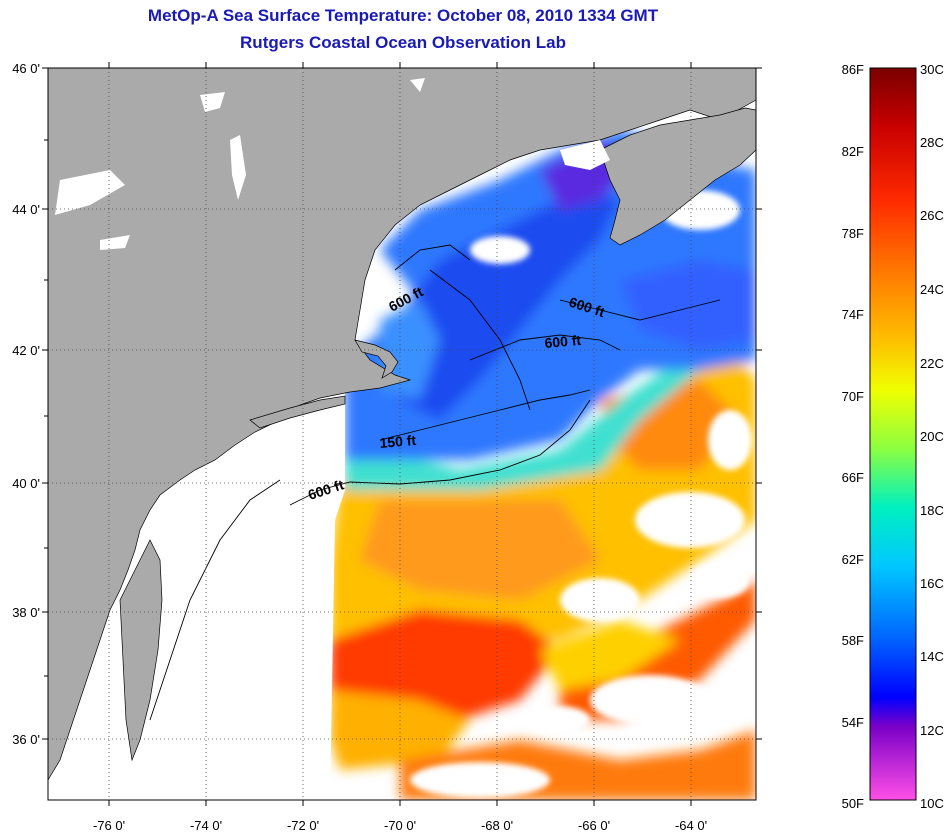 The width and height of the screenshot is (952, 840). I want to click on lon-label: -76 0', so click(109, 825).